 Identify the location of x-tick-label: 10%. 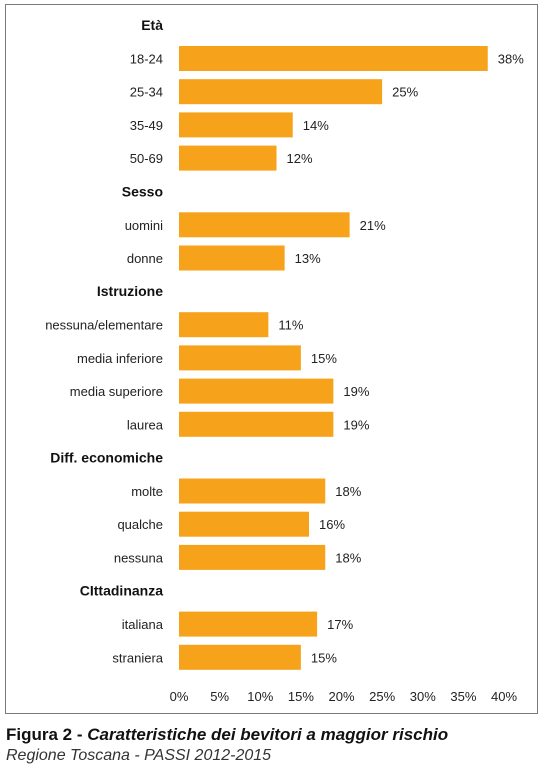
(260, 696).